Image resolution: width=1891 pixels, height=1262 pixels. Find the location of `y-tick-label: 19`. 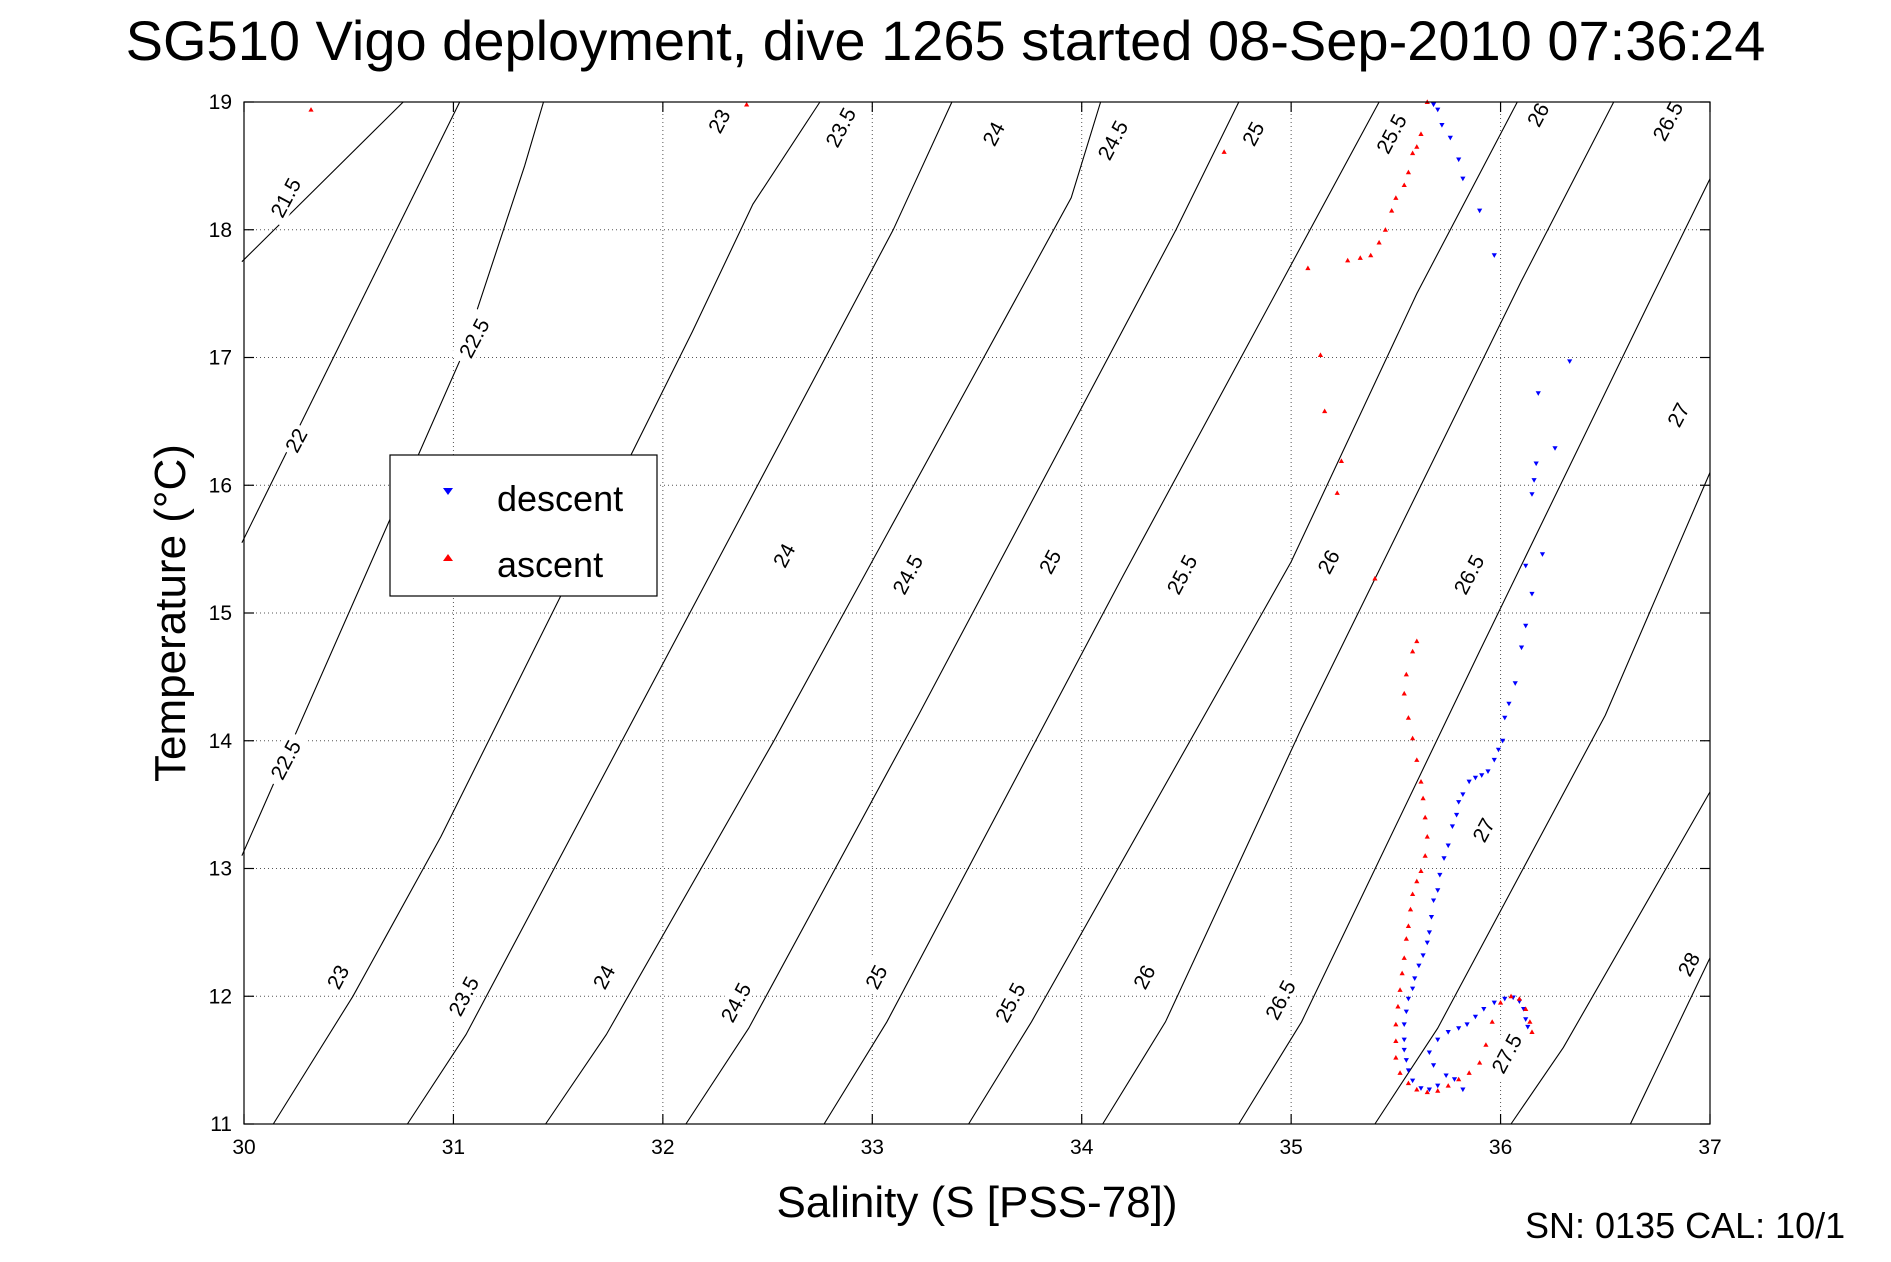

y-tick-label: 19 is located at coordinates (220, 102).